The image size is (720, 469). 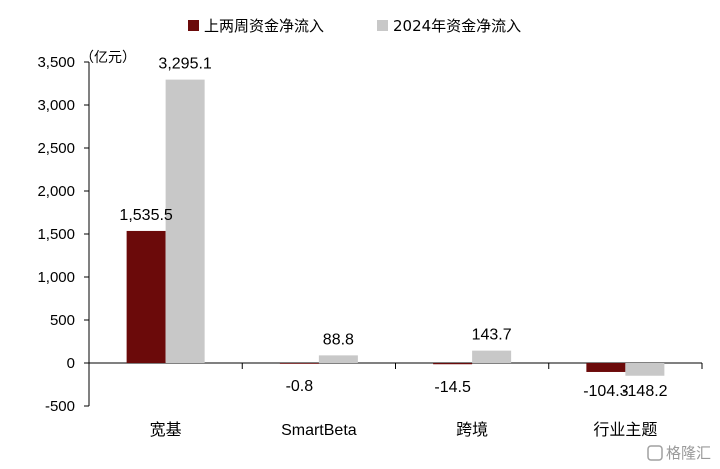 What do you see at coordinates (655, 453) in the screenshot?
I see `gelonghui-logo-icon` at bounding box center [655, 453].